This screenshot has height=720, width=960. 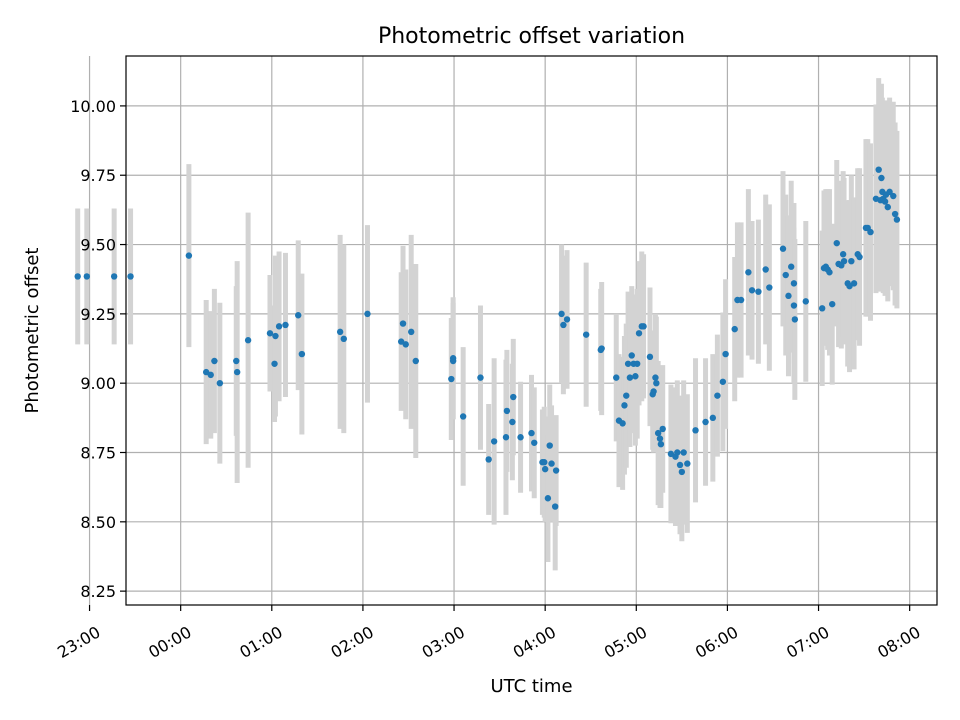 What do you see at coordinates (32, 331) in the screenshot?
I see `y-axis-label: Photometric offset` at bounding box center [32, 331].